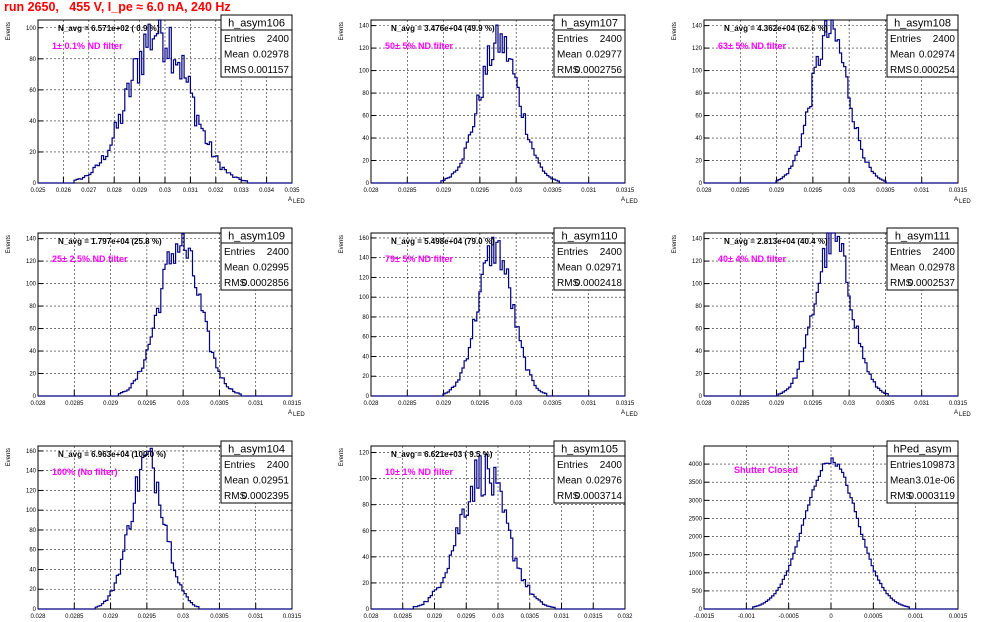  I want to click on histogram-name: h_asym111, so click(922, 237).